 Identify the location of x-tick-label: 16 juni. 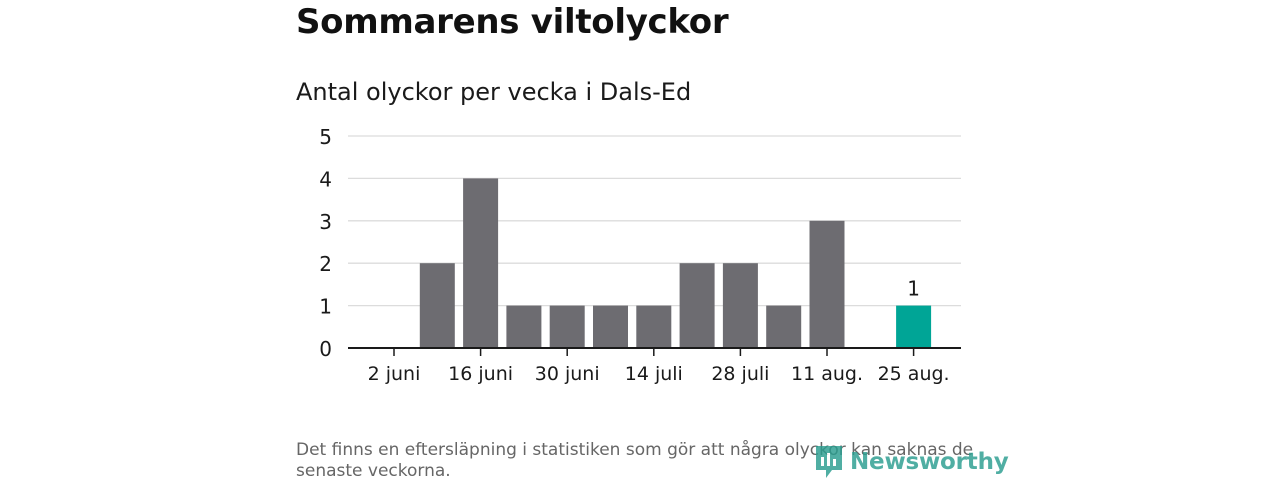
(480, 374).